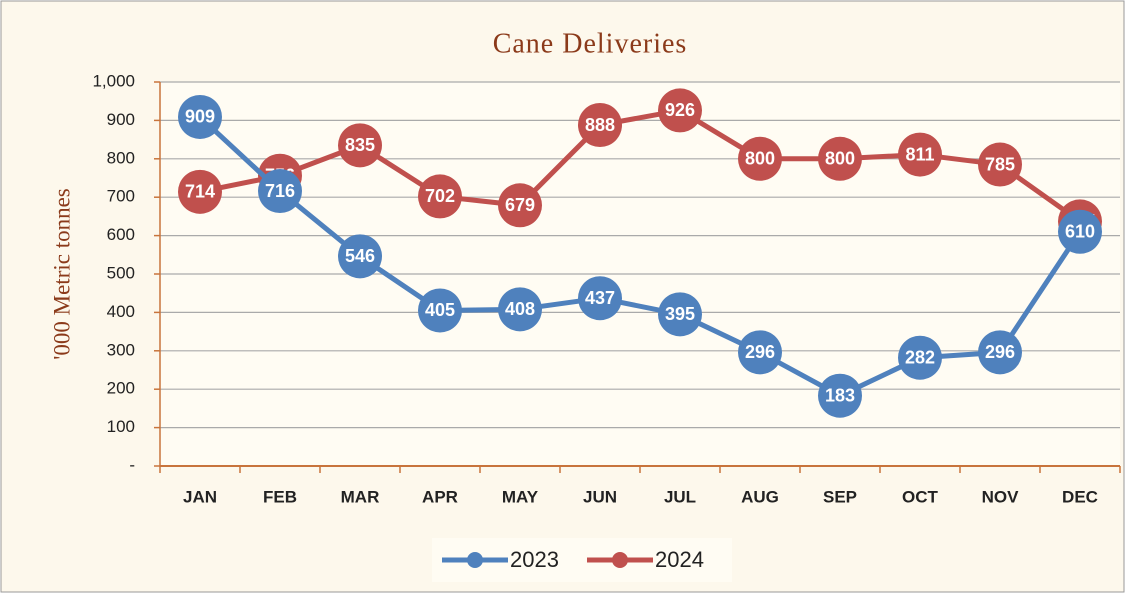  I want to click on data-label: 714, so click(200, 192).